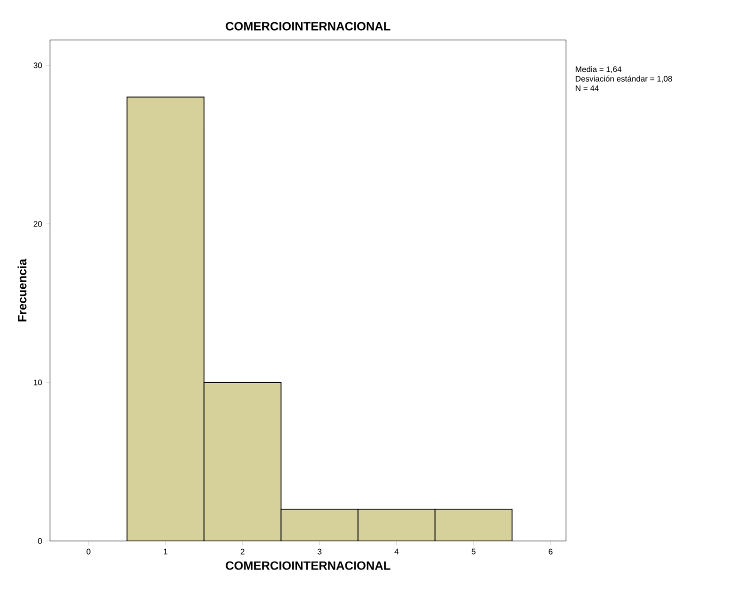 The width and height of the screenshot is (742, 594). Describe the element at coordinates (599, 70) in the screenshot. I see `text: Media = 1,64` at that location.